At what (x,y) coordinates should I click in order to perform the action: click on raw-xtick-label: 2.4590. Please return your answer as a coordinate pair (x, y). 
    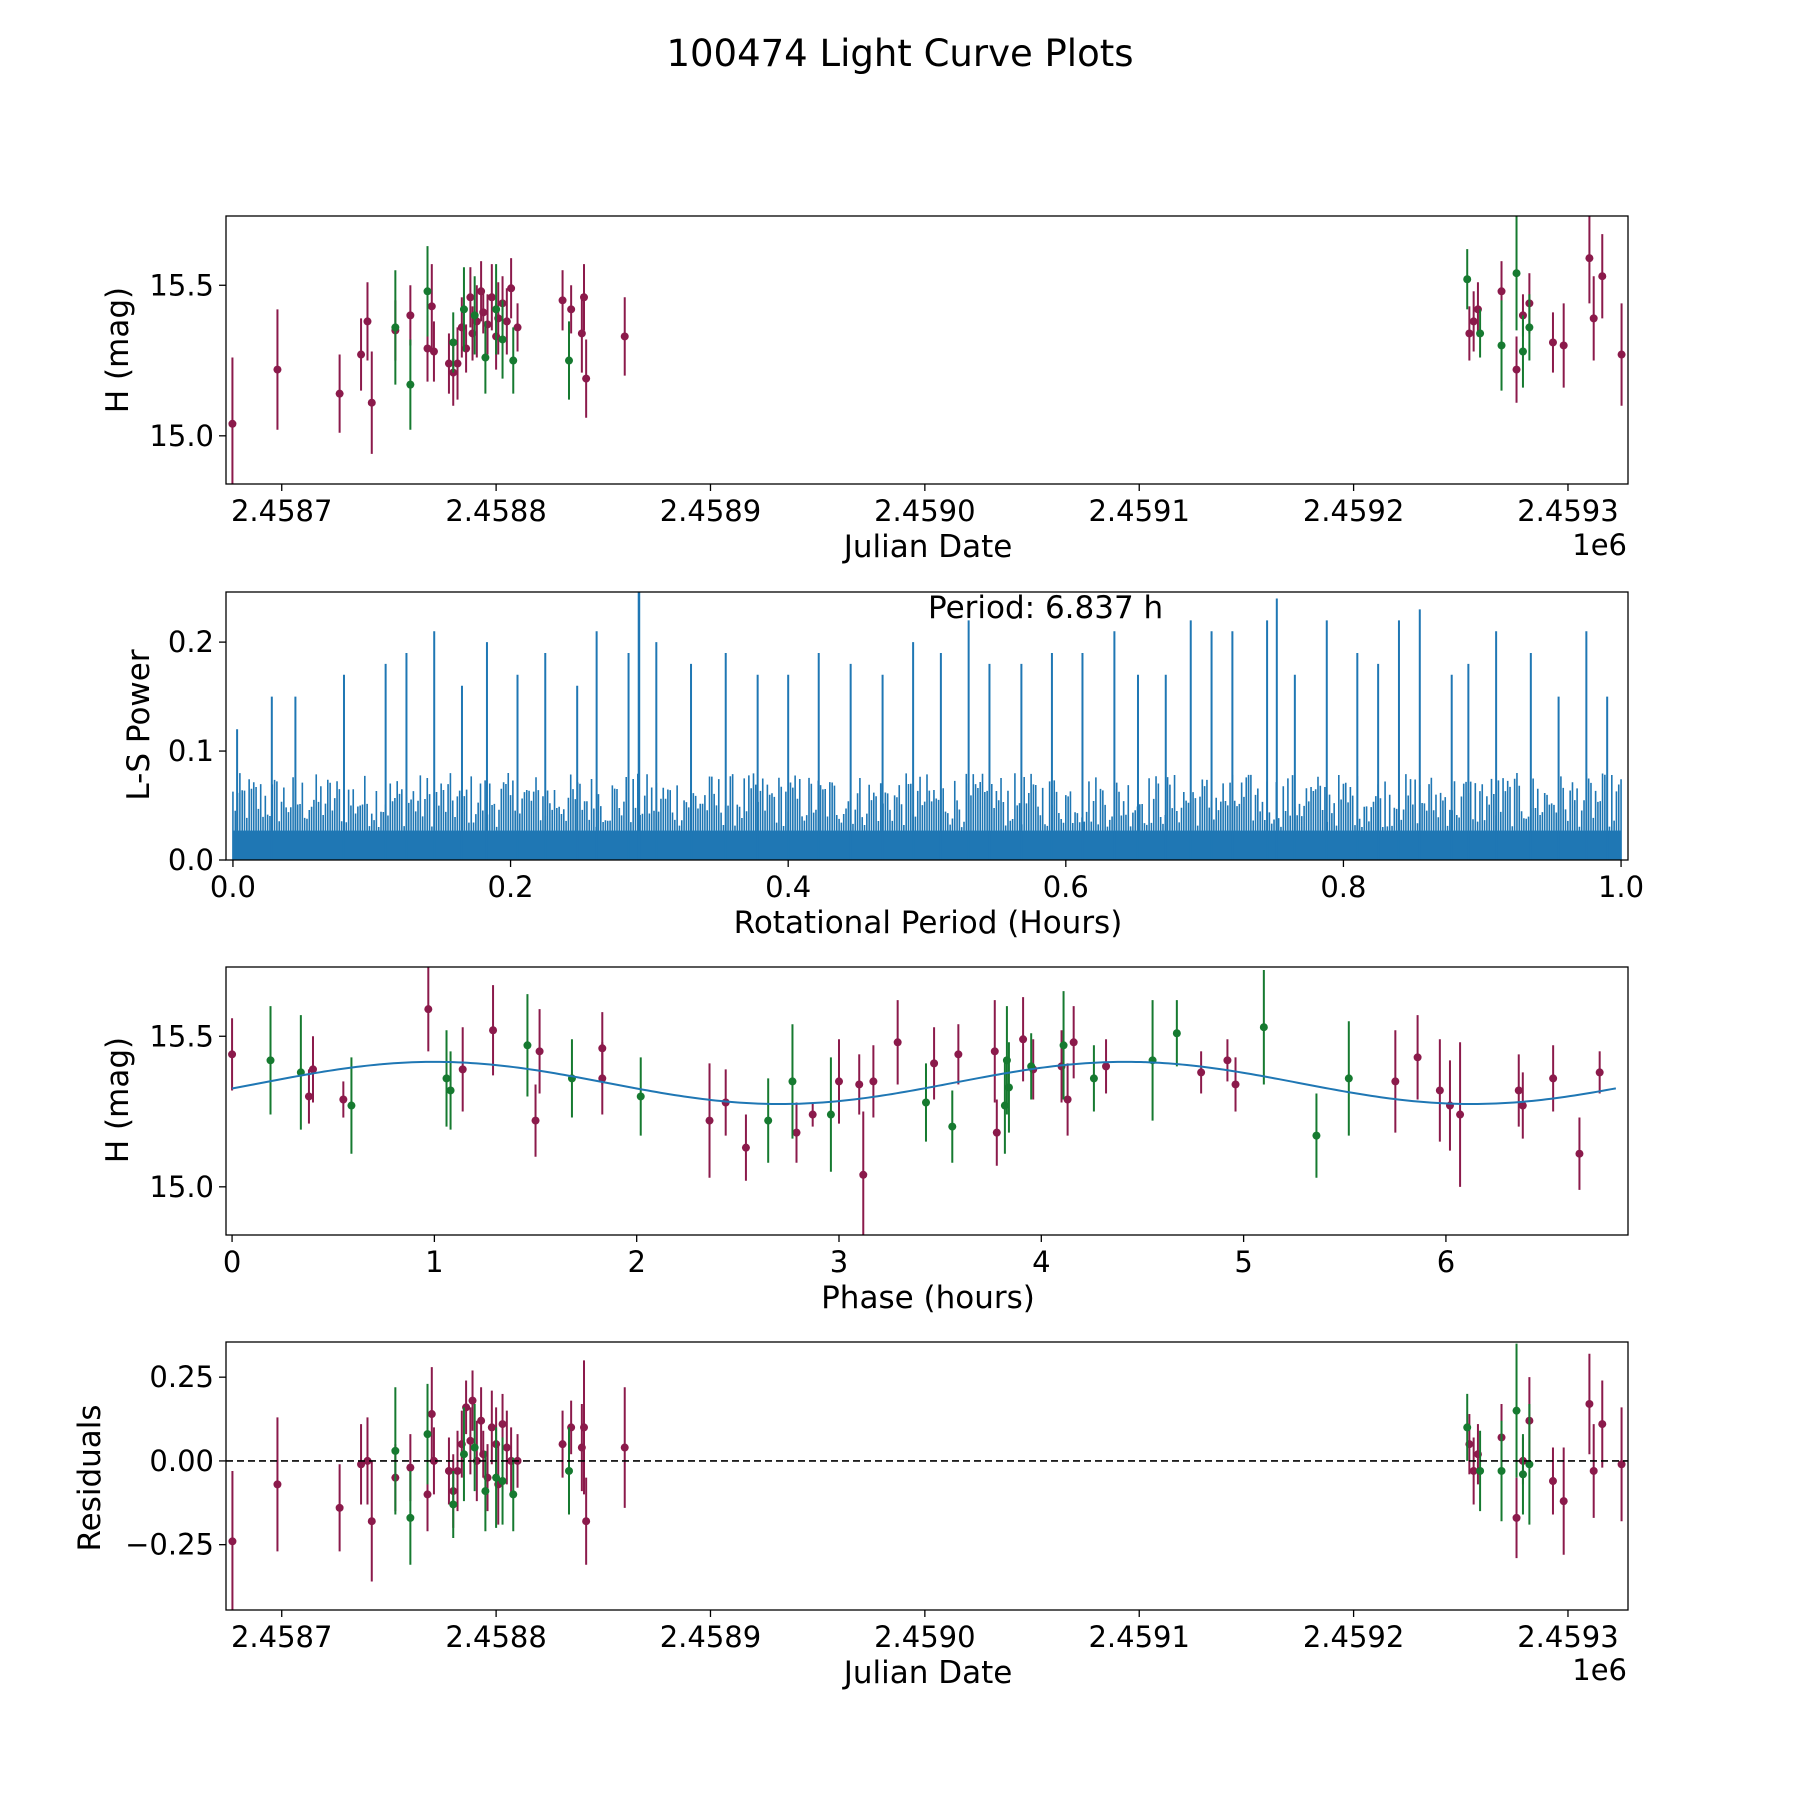
    Looking at the image, I should click on (924, 511).